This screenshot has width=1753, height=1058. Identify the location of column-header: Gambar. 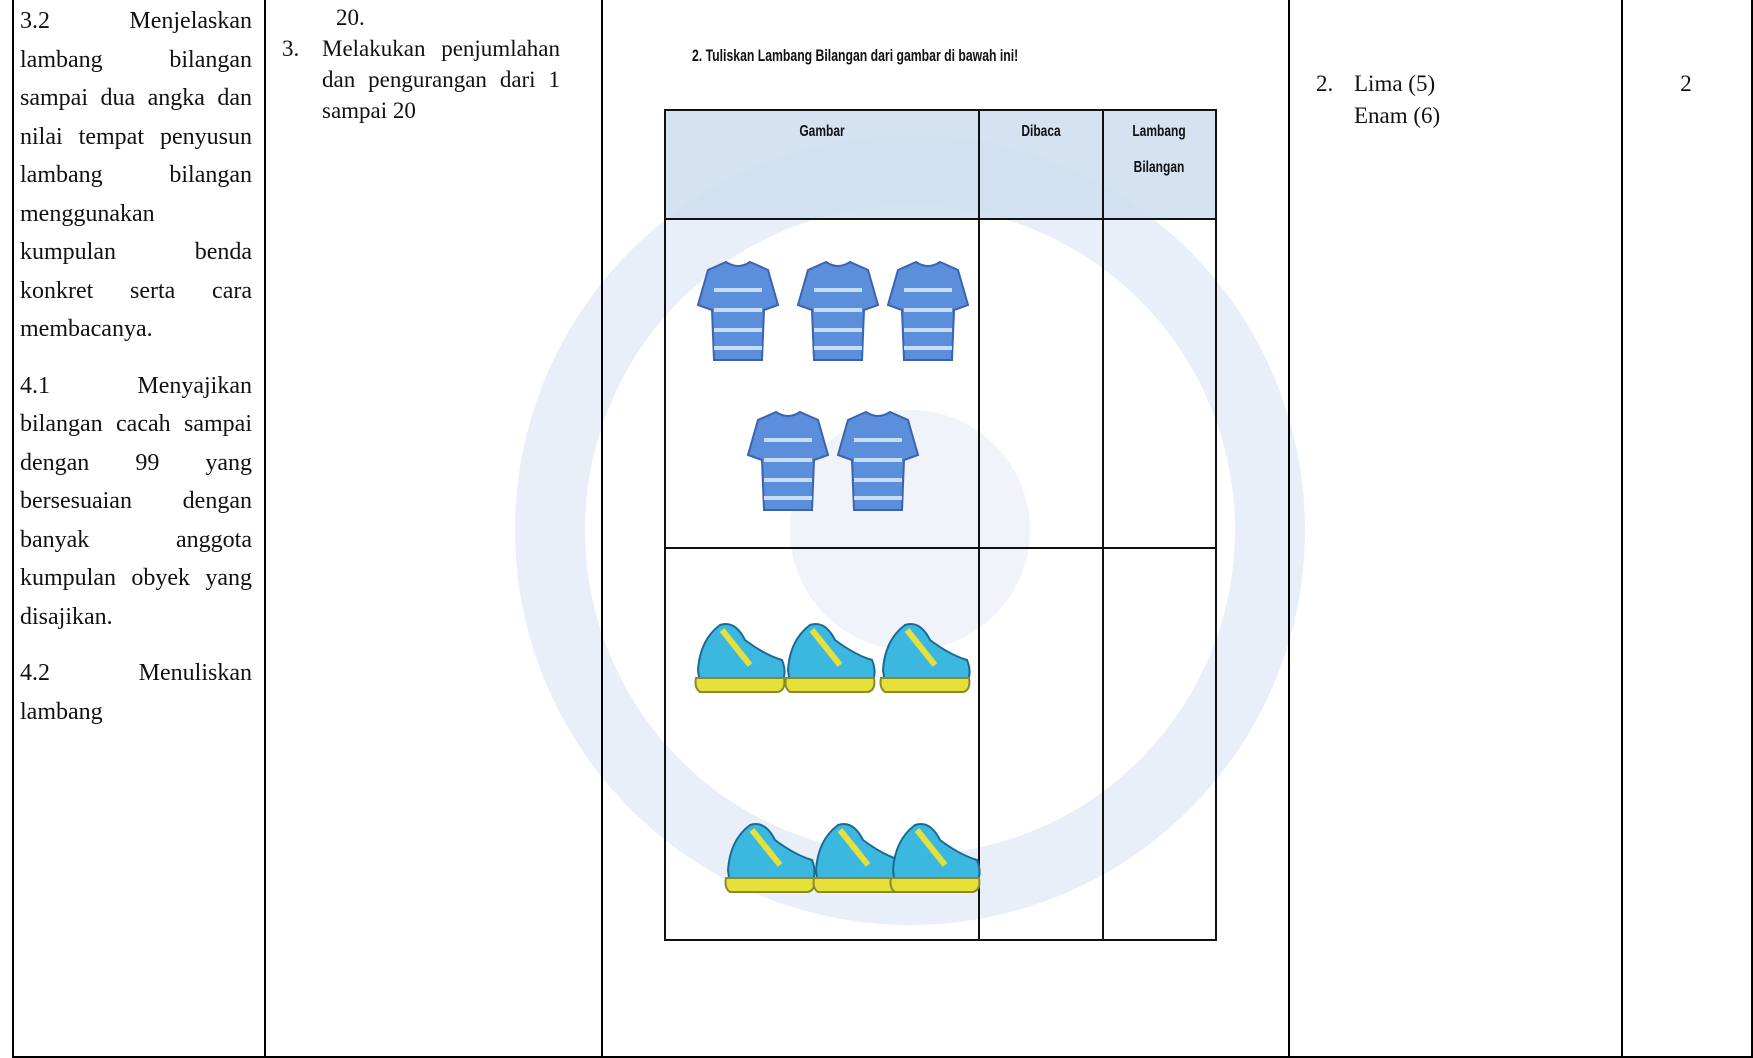
(822, 131).